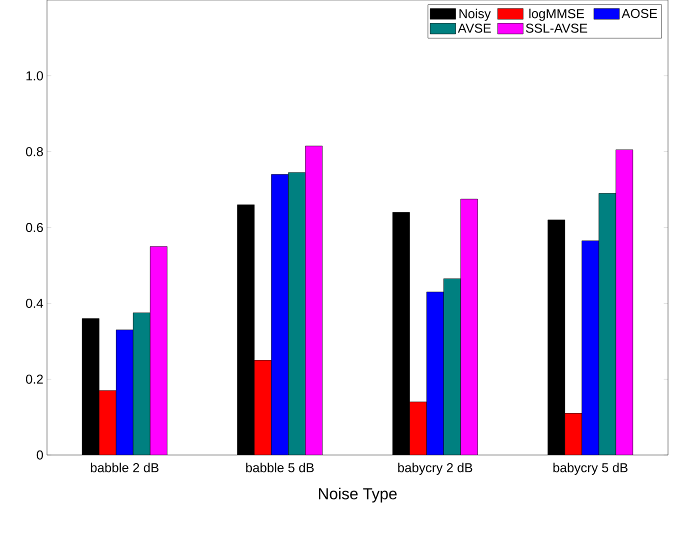 The image size is (683, 535). Describe the element at coordinates (557, 28) in the screenshot. I see `legend-label: SSL-AVSE` at that location.